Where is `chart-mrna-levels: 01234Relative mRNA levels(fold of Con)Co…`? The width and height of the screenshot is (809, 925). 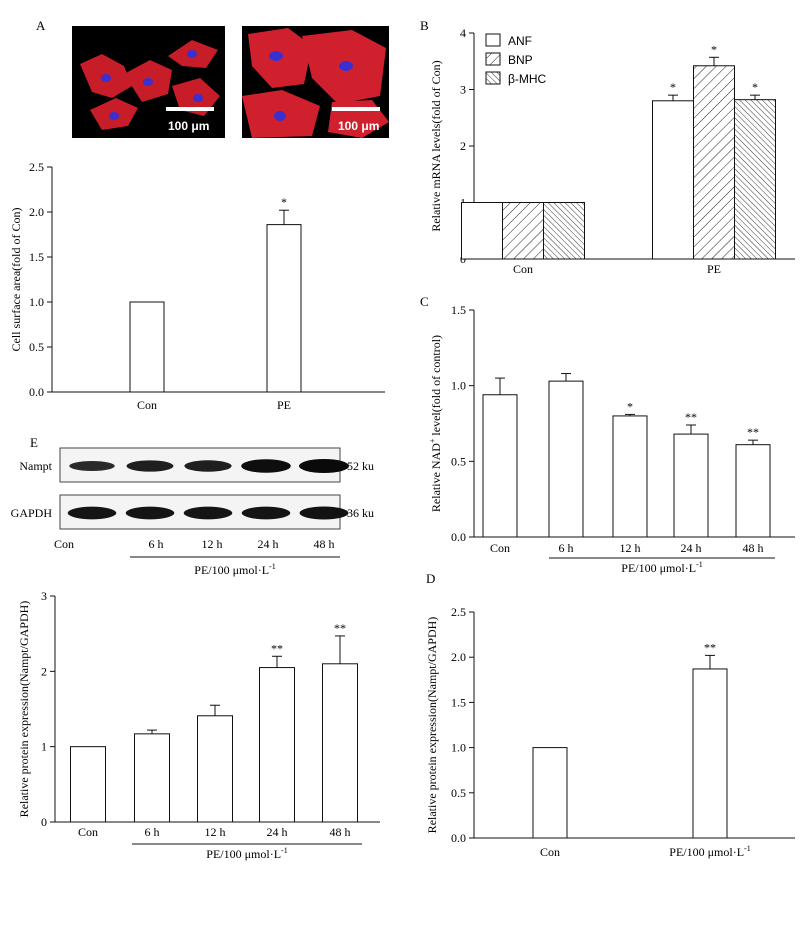 chart-mrna-levels: 01234Relative mRNA levels(fold of Con)Co… is located at coordinates (612, 151).